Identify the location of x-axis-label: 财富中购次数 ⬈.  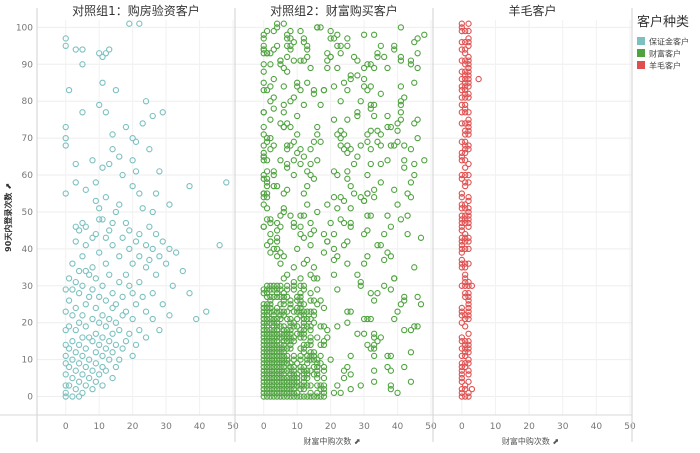
(331, 441).